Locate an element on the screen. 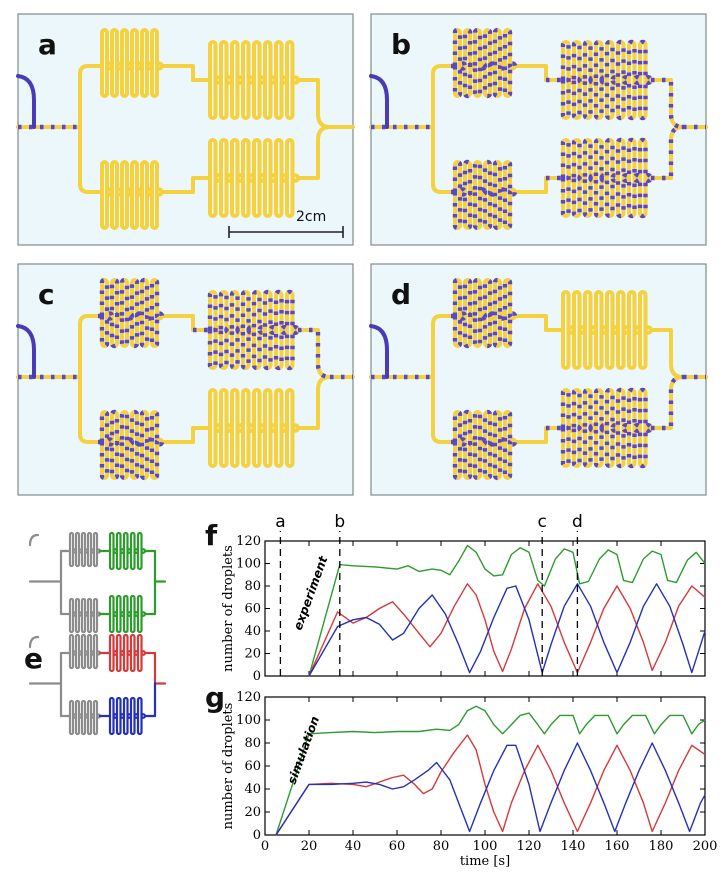 The width and height of the screenshot is (720, 883). x-tick-label: 140 is located at coordinates (573, 846).